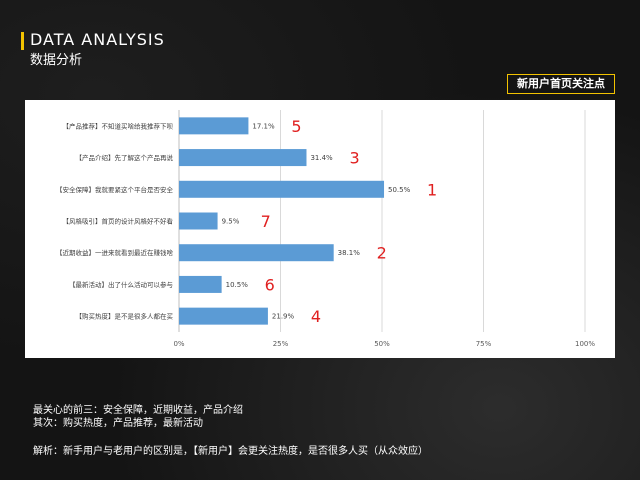  Describe the element at coordinates (349, 253) in the screenshot. I see `data-label: 38.1%` at that location.